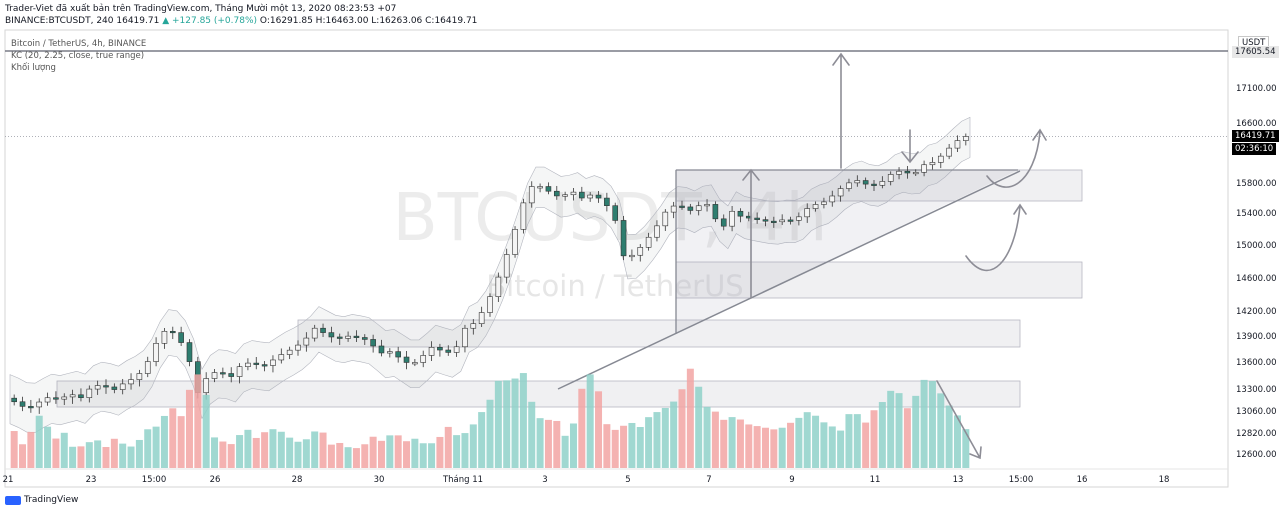  Describe the element at coordinates (1256, 184) in the screenshot. I see `y-tick-label: 15800.00` at that location.